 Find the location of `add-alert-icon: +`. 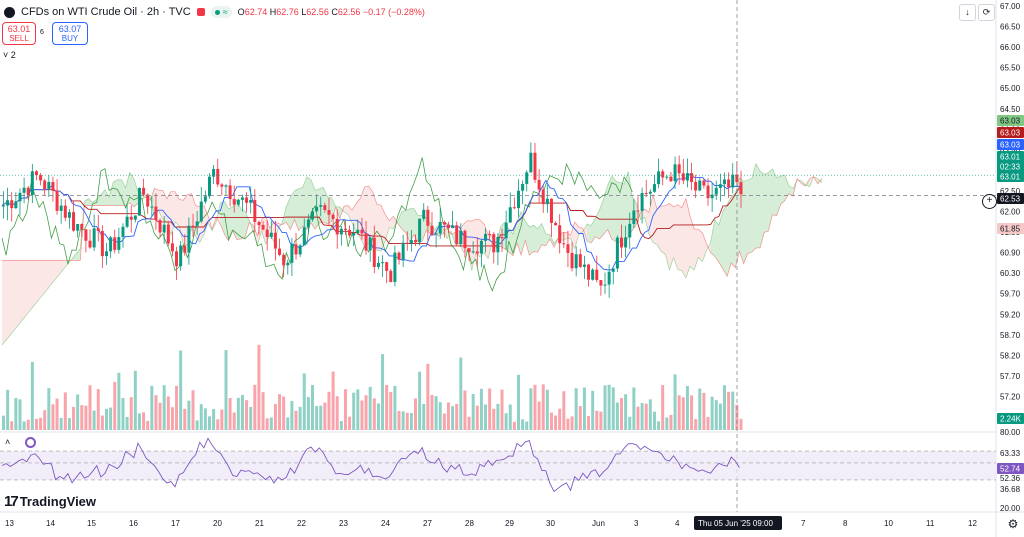

add-alert-icon: + is located at coordinates (989, 201).